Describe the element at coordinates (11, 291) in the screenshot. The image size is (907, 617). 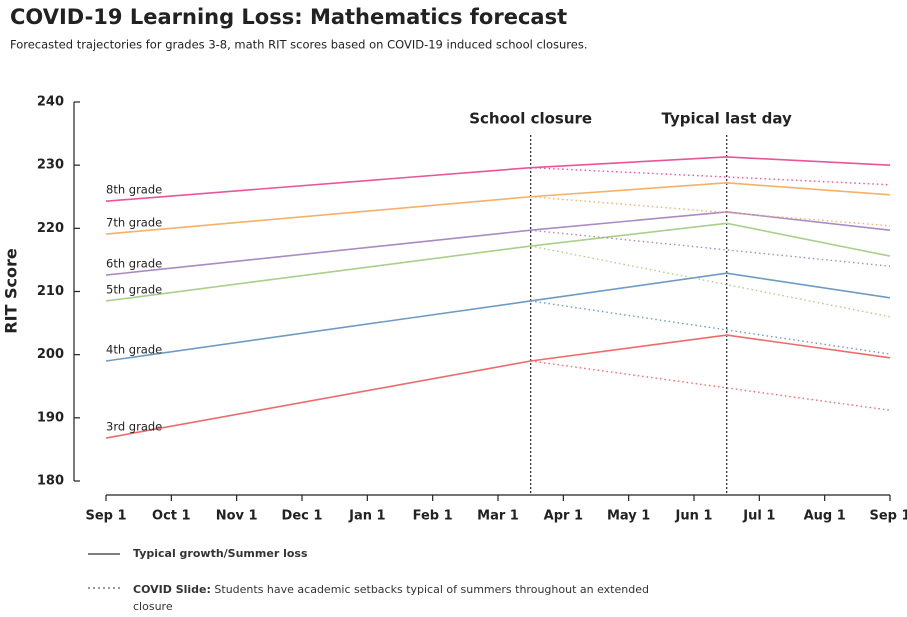
I see `y-axis-label: RIT Score` at that location.